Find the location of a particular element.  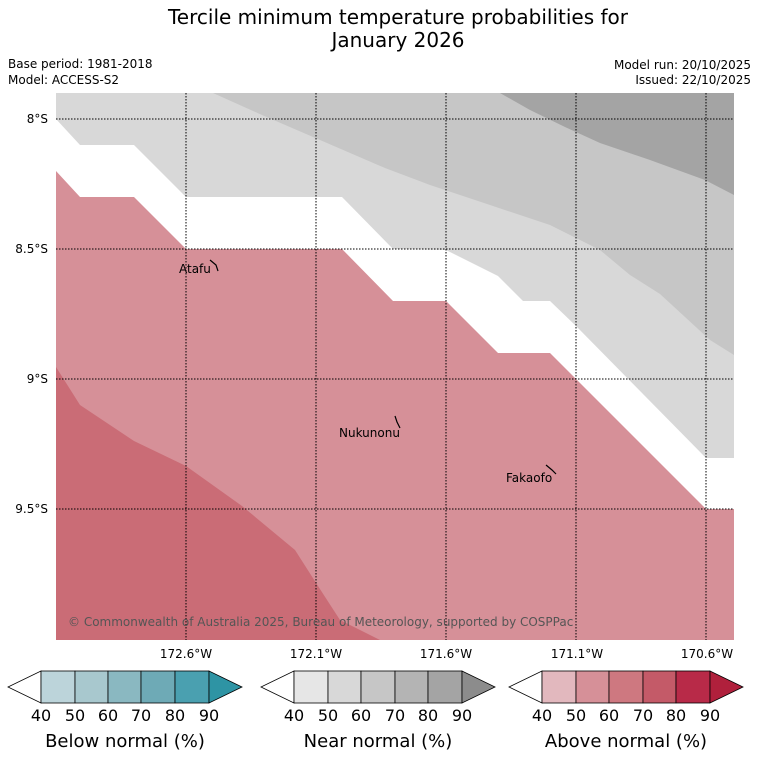

colorbar-above-over-arrow is located at coordinates (726, 687).